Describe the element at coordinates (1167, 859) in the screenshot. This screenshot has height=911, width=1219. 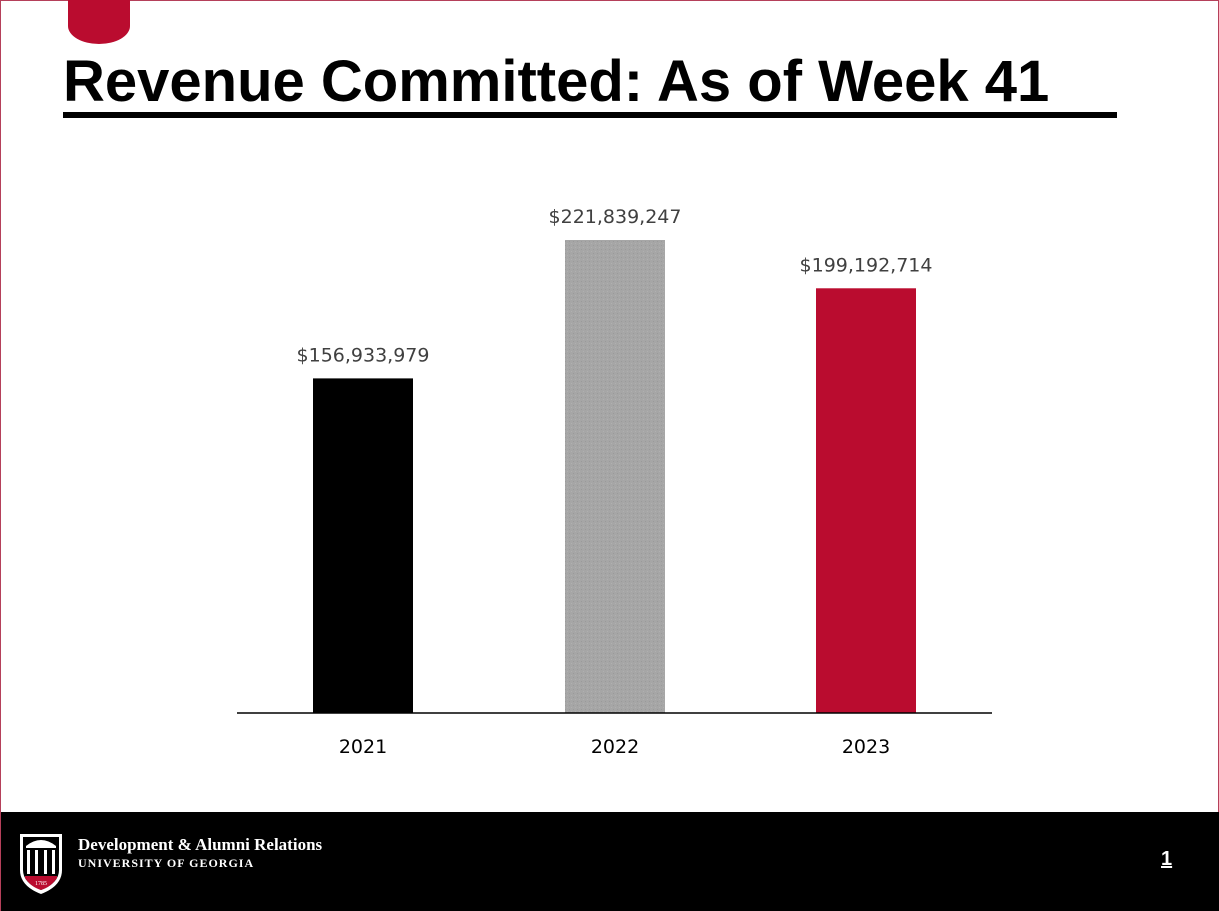
I see `page-number: 1` at that location.